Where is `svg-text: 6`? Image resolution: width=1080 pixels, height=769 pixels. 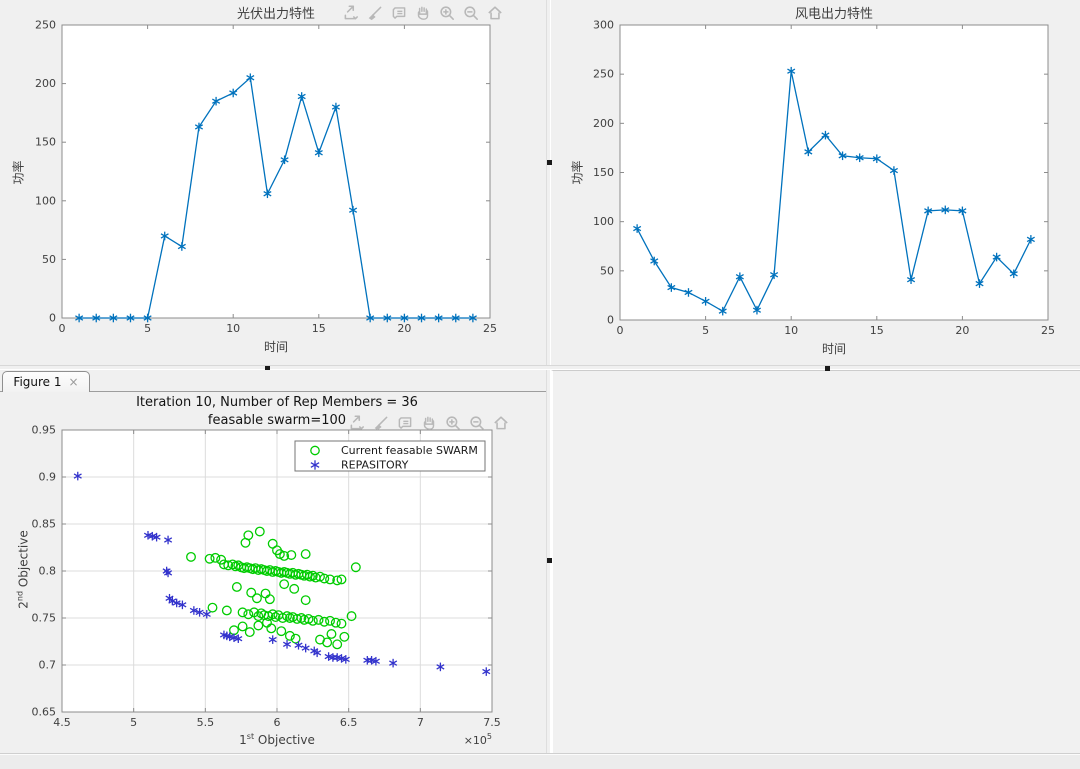
svg-text: 6 is located at coordinates (277, 722).